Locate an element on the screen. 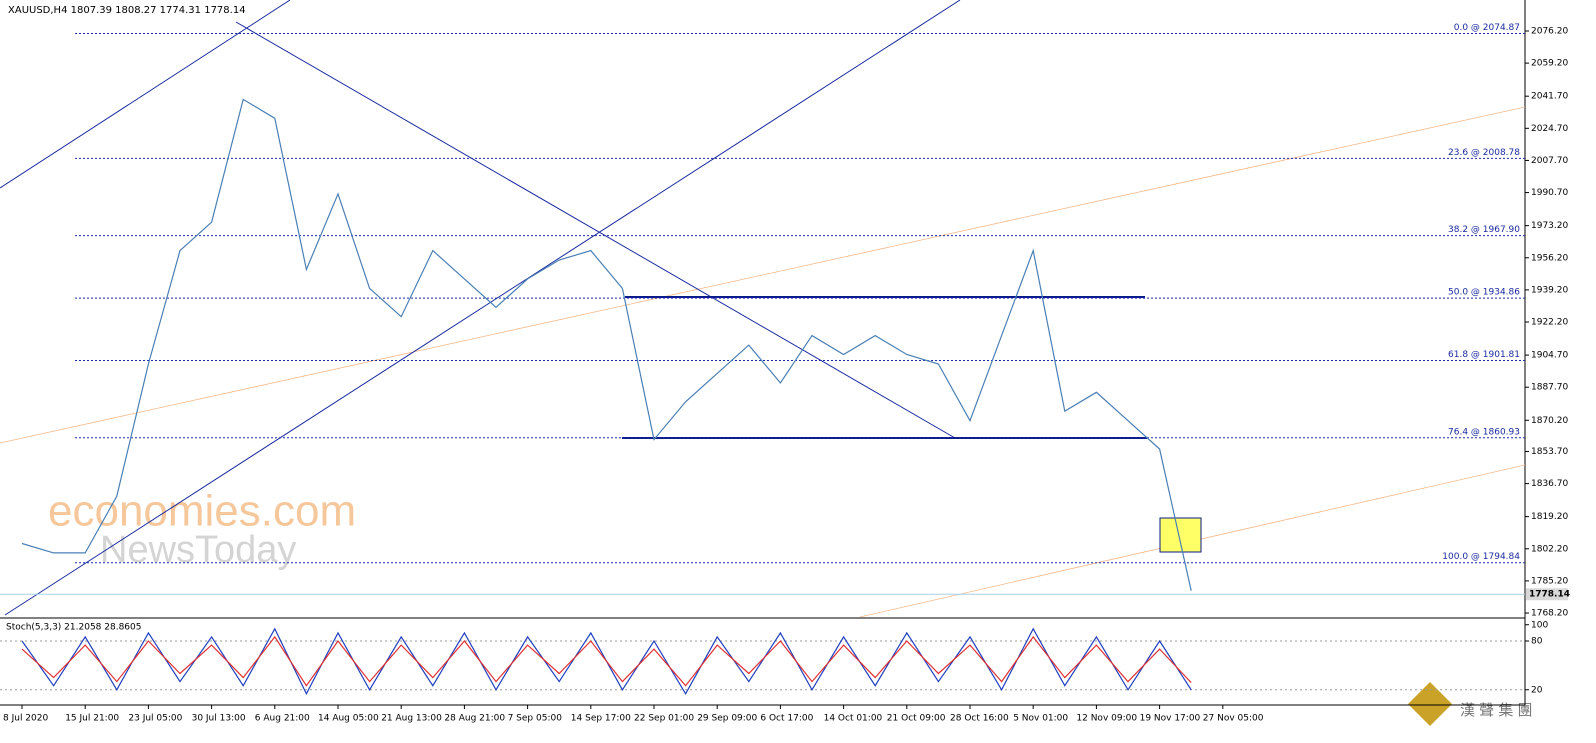 This screenshot has width=1596, height=743. y-tick-label: 1836.70 is located at coordinates (1549, 484).